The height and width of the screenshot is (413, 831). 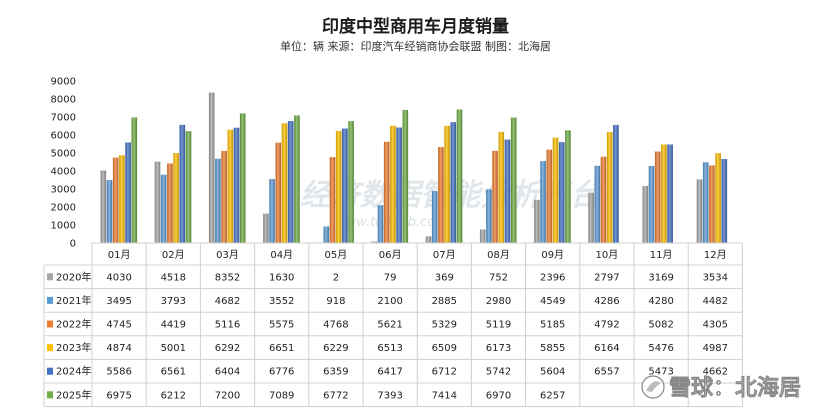 I want to click on table-cell: 3495, so click(x=118, y=301).